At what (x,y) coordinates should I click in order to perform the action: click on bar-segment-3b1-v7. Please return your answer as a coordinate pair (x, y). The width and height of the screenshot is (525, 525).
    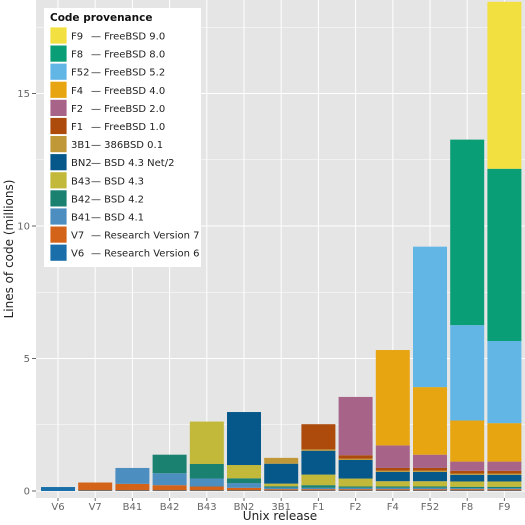
    Looking at the image, I should click on (281, 490).